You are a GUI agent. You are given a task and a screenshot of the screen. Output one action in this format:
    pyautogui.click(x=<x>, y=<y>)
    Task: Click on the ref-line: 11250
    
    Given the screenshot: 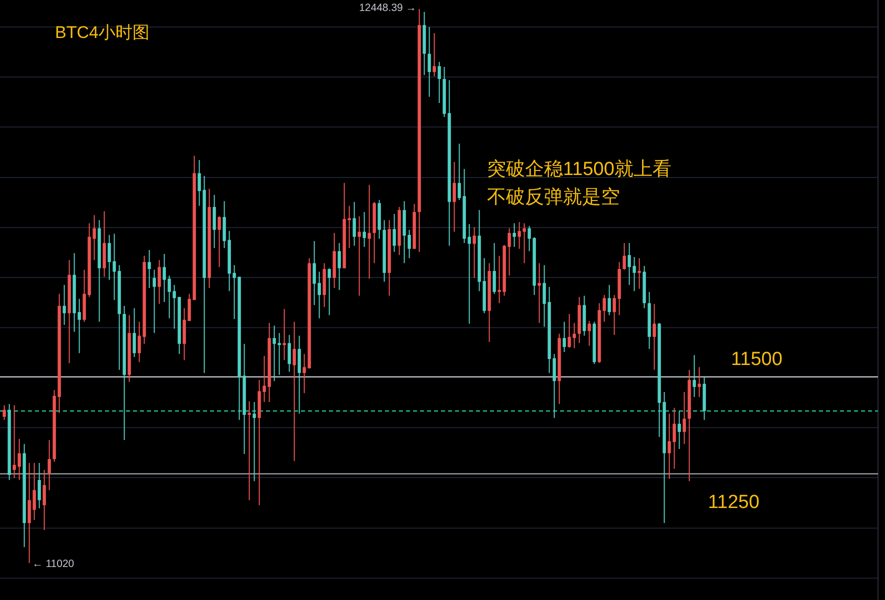 What is the action you would take?
    pyautogui.click(x=439, y=493)
    